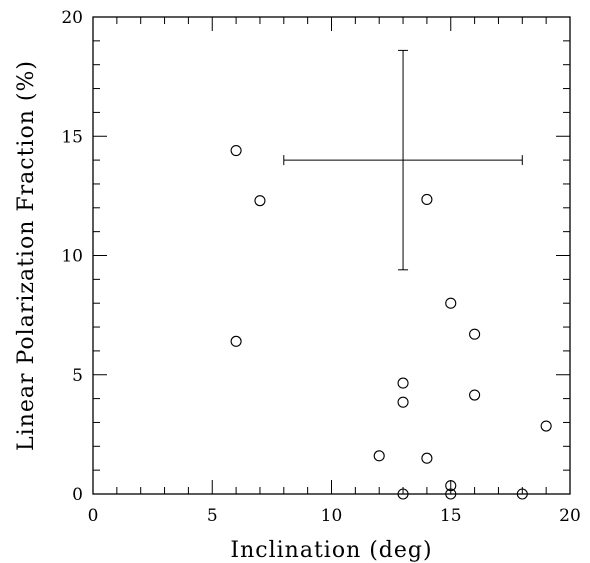 This screenshot has height=563, width=590. I want to click on y-tick-label: 15, so click(72, 137).